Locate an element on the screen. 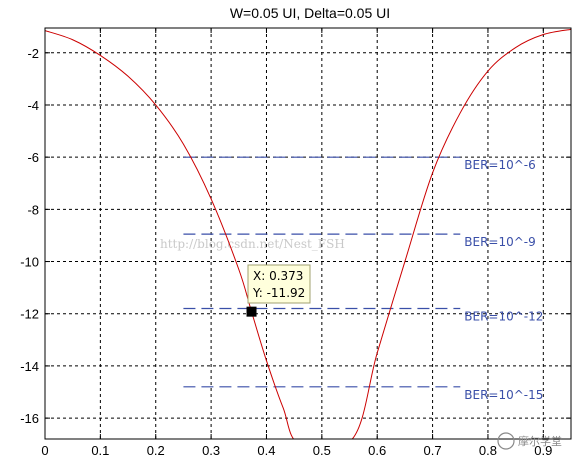 Image resolution: width=586 pixels, height=468 pixels. y-tick-label: -16 is located at coordinates (29, 418).